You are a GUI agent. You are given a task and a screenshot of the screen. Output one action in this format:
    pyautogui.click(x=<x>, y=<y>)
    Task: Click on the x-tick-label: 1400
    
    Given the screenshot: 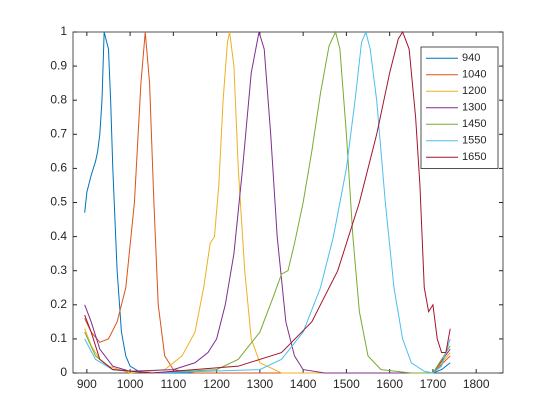 What is the action you would take?
    pyautogui.click(x=303, y=384)
    